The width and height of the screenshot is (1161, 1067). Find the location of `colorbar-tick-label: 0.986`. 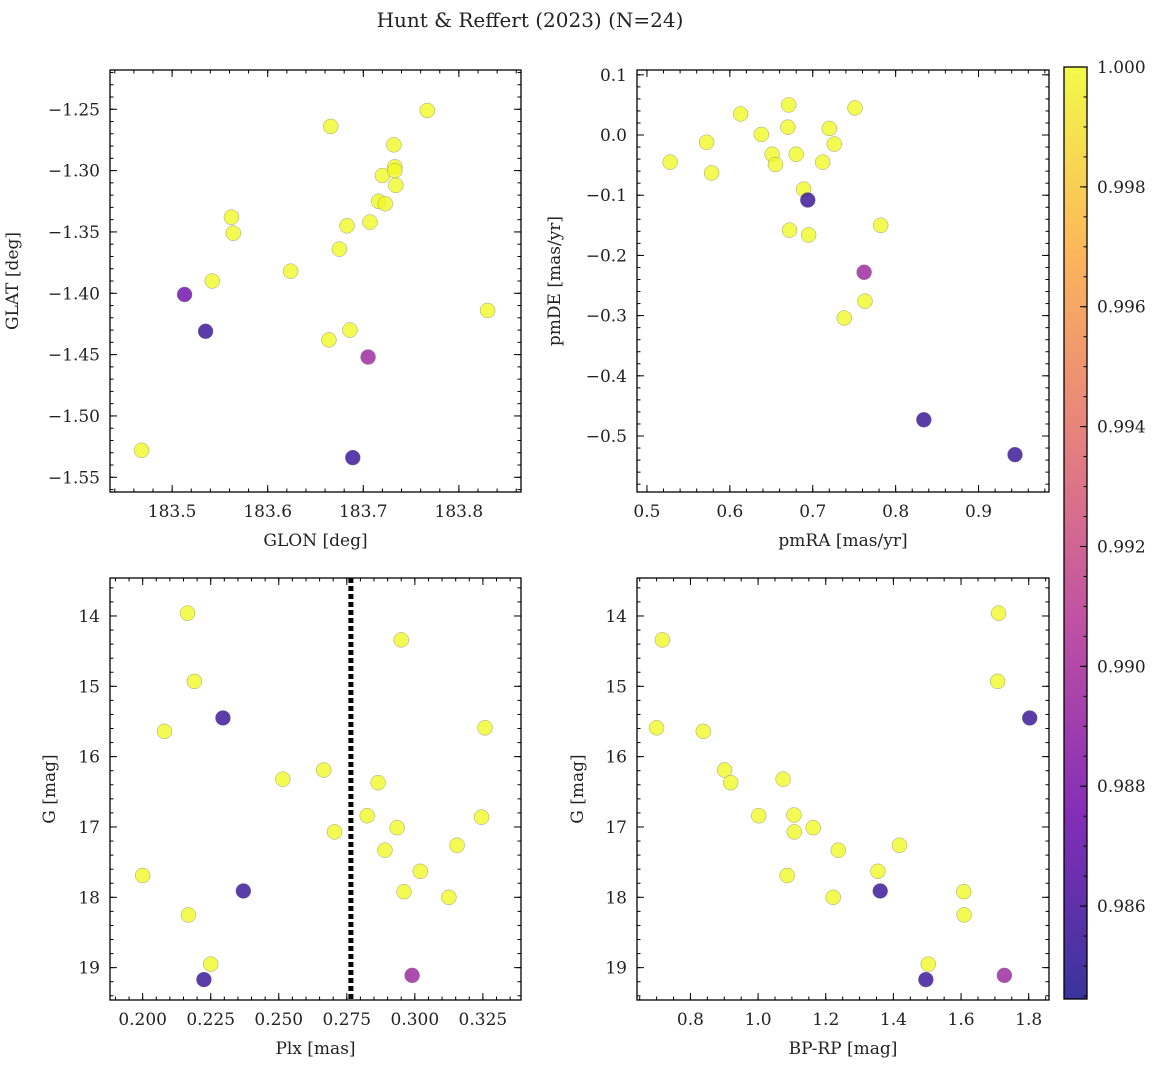

colorbar-tick-label: 0.986 is located at coordinates (1121, 907).